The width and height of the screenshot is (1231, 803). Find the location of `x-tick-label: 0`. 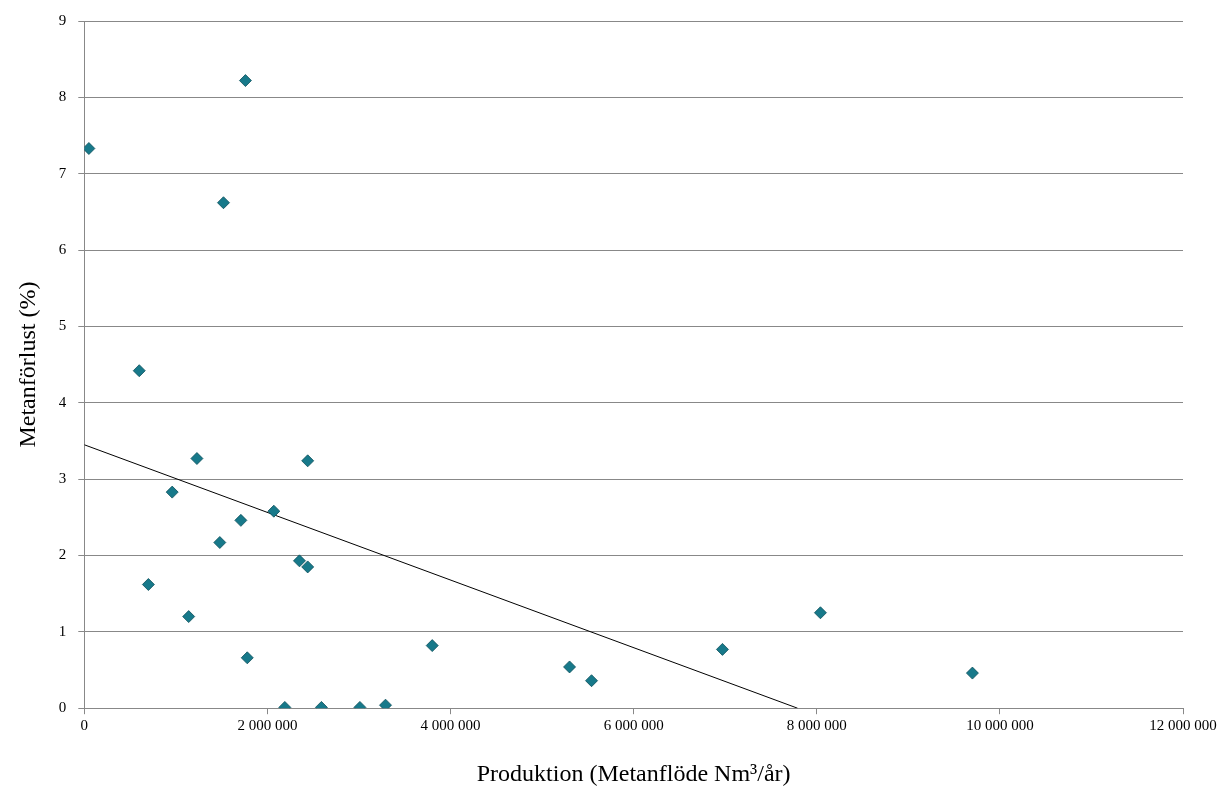

x-tick-label: 0 is located at coordinates (84, 725).